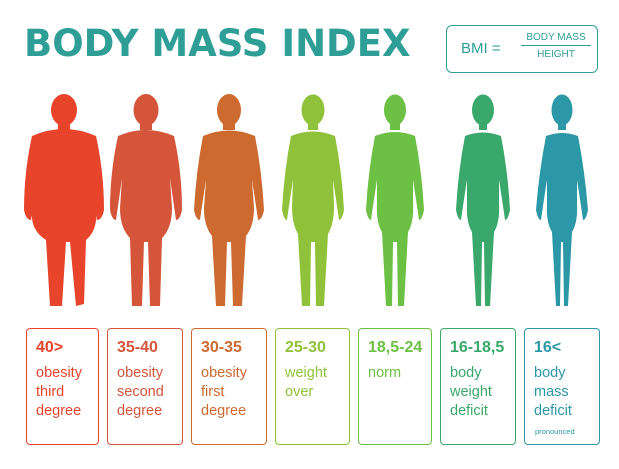  What do you see at coordinates (548, 347) in the screenshot?
I see `bmi-range: 16<` at bounding box center [548, 347].